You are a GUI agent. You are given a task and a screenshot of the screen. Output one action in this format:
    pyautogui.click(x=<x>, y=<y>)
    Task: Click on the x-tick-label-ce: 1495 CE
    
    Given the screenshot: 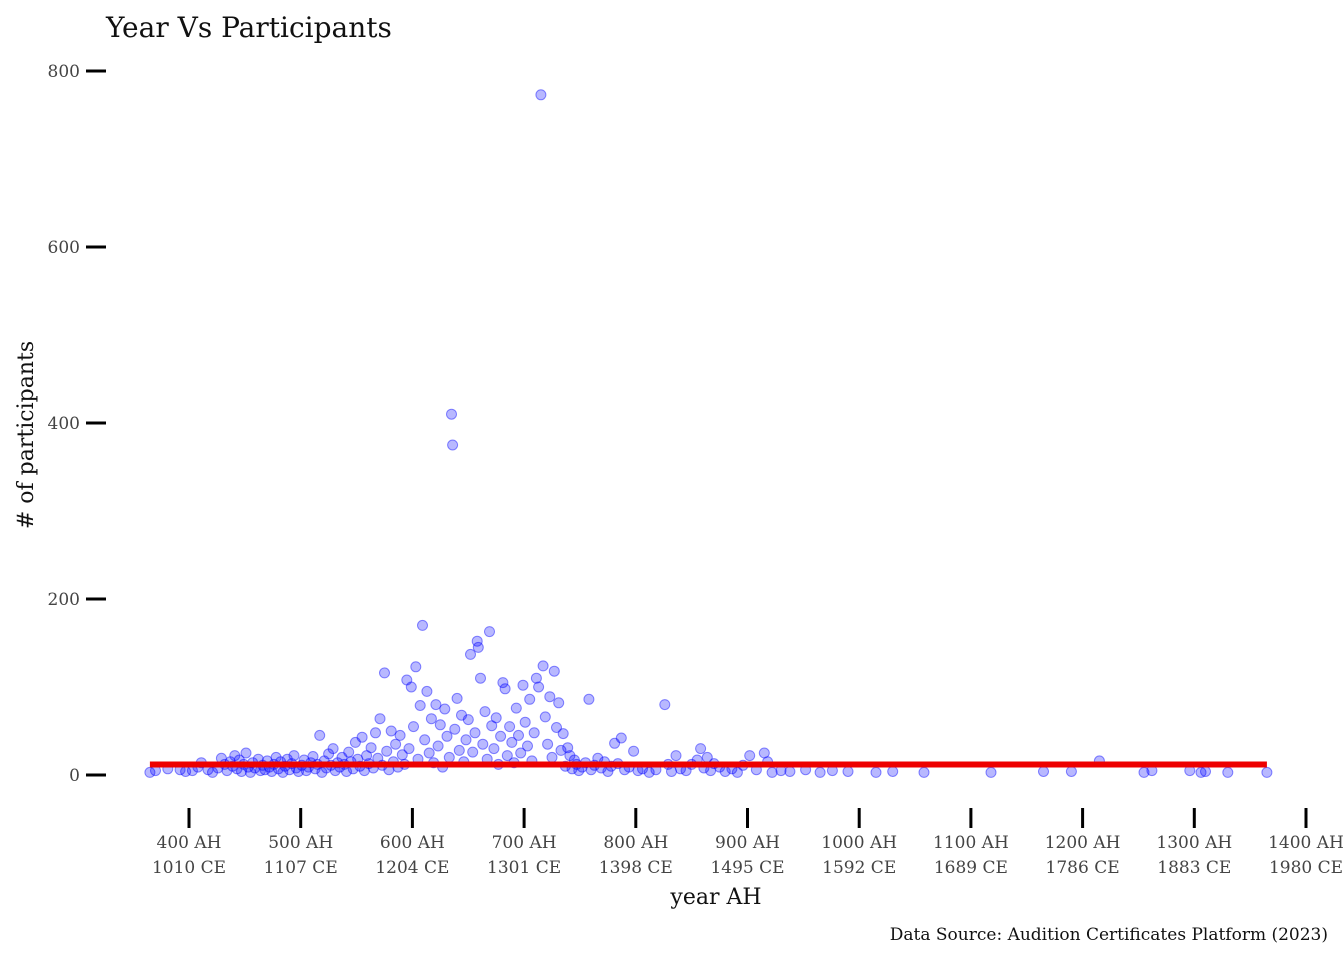 What is the action you would take?
    pyautogui.click(x=747, y=868)
    